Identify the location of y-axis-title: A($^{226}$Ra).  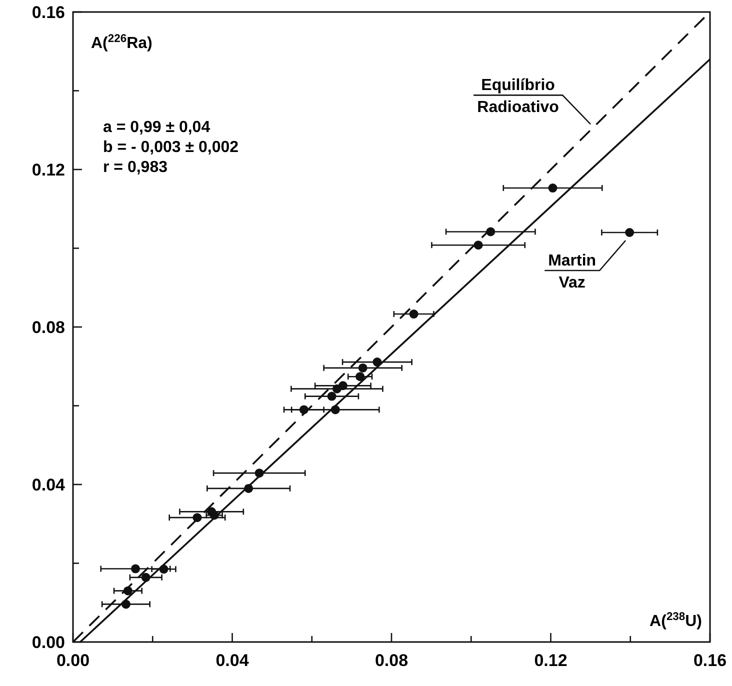
(121, 42).